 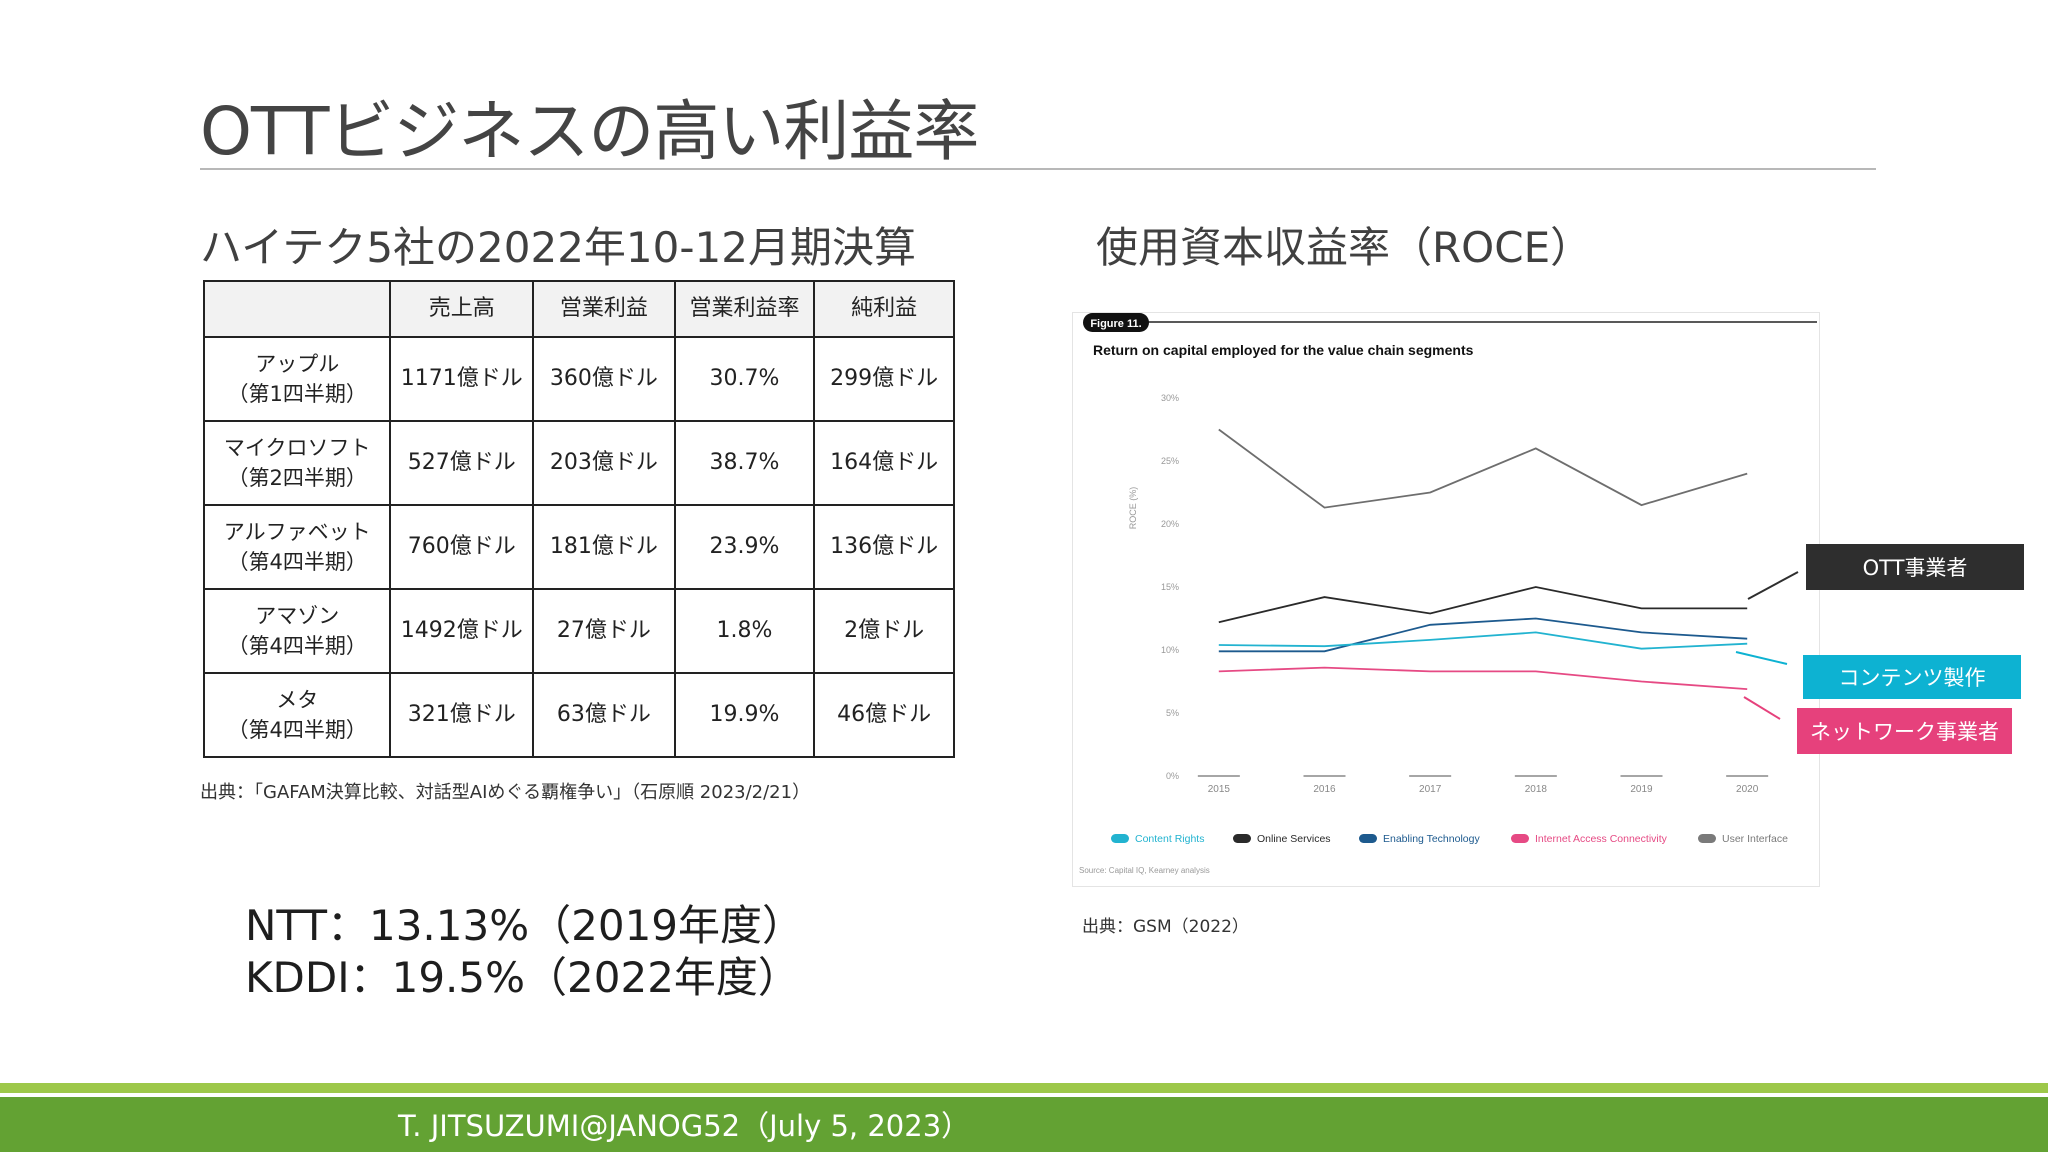 I want to click on footer-bar, so click(x=1024, y=1124).